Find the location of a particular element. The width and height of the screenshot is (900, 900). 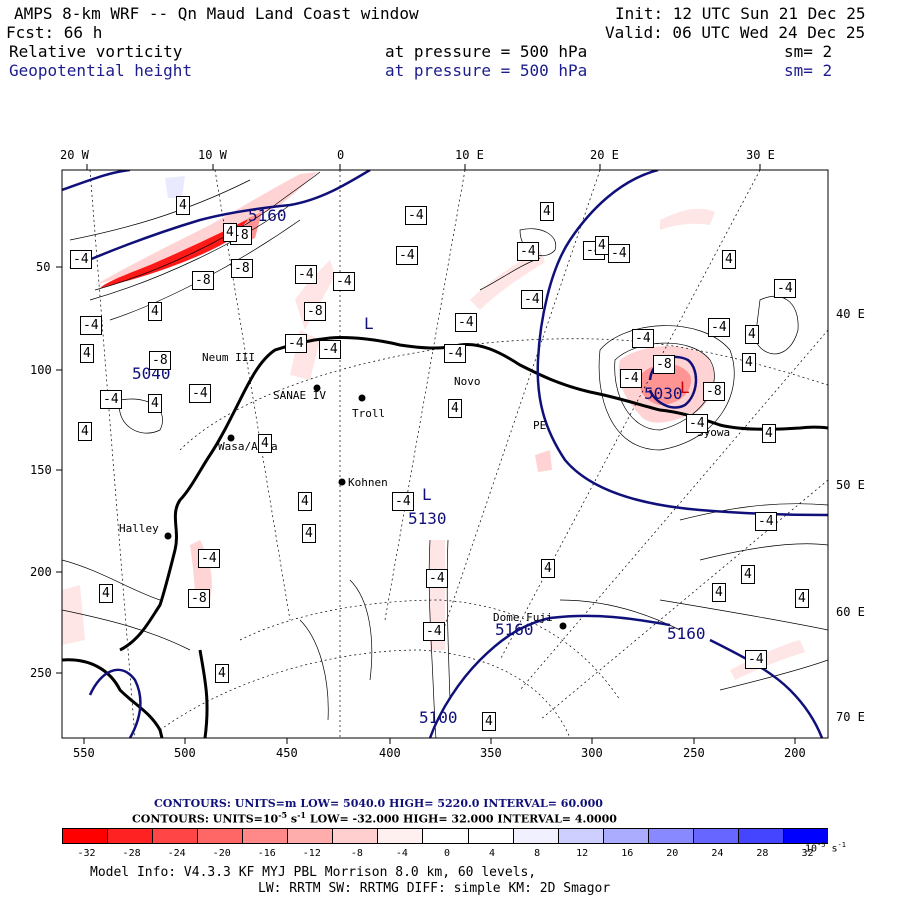

field2-pressure: at pressure = 500 hPa is located at coordinates (486, 70).